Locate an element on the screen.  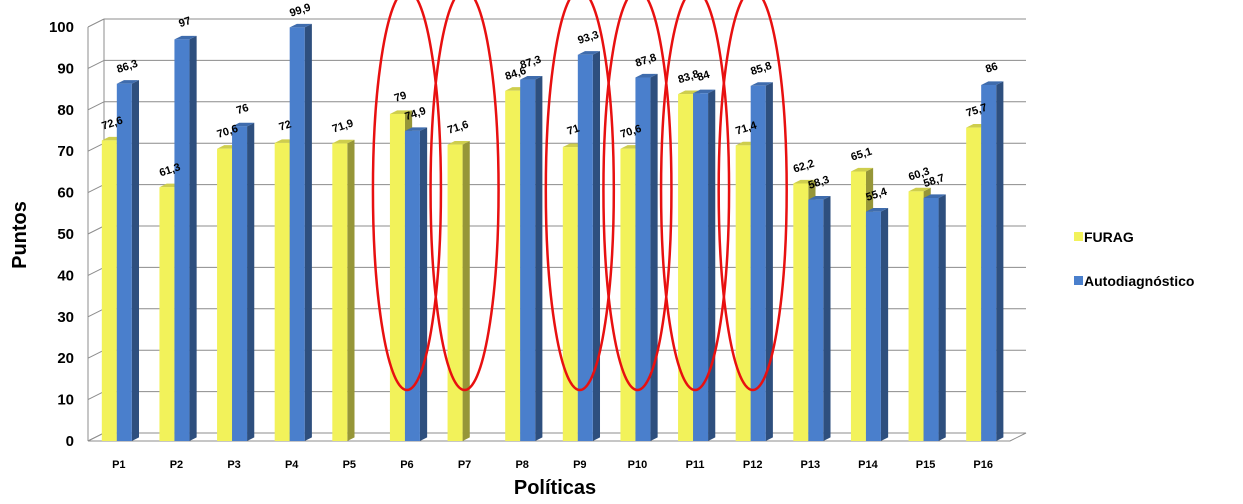
y-tick-label: 70 is located at coordinates (65, 151).